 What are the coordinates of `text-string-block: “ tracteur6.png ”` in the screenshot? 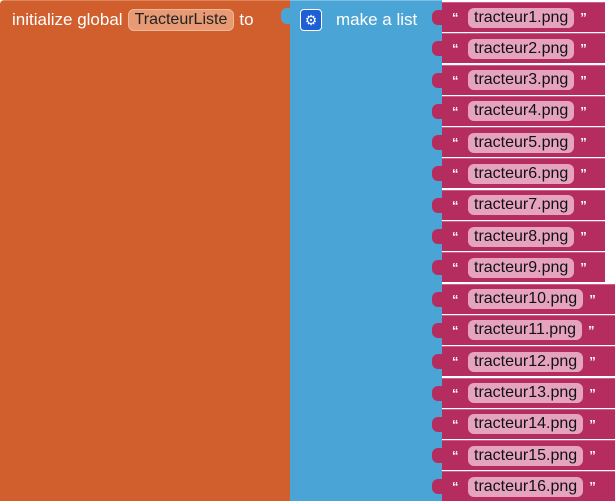 It's located at (518, 173).